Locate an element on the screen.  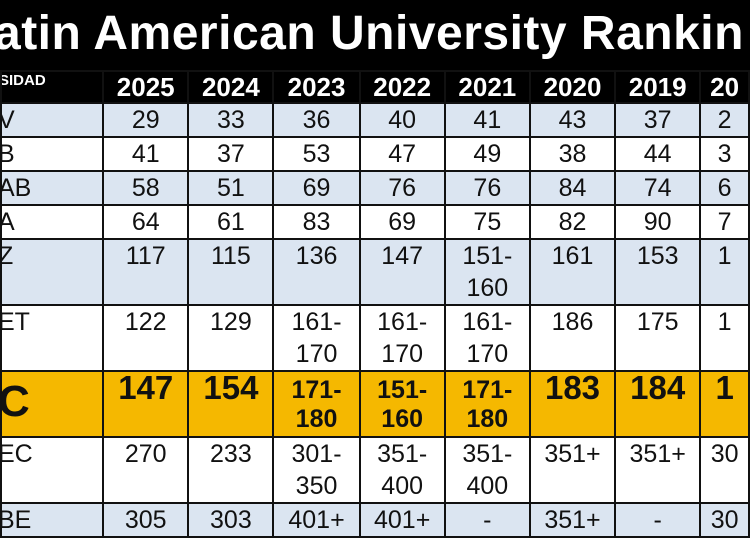
university-name: BE is located at coordinates (16, 520).